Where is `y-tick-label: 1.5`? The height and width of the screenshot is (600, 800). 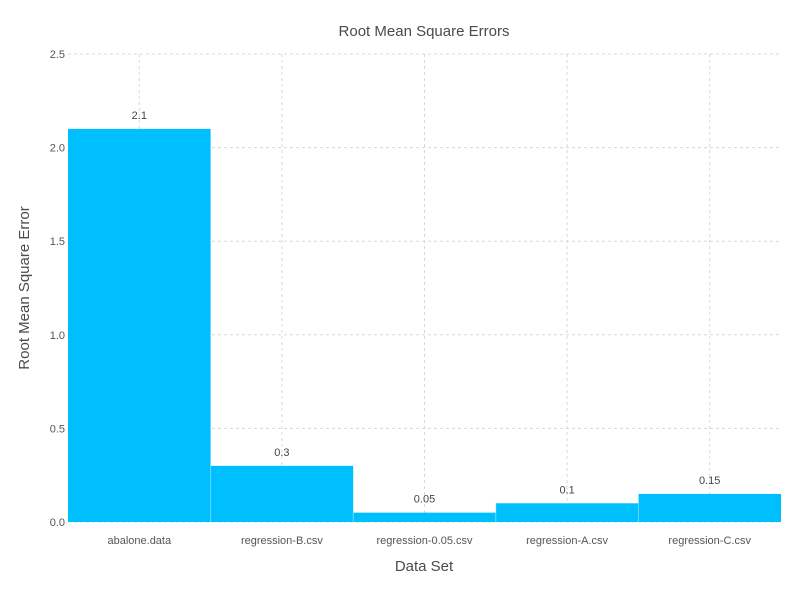 y-tick-label: 1.5 is located at coordinates (57, 242).